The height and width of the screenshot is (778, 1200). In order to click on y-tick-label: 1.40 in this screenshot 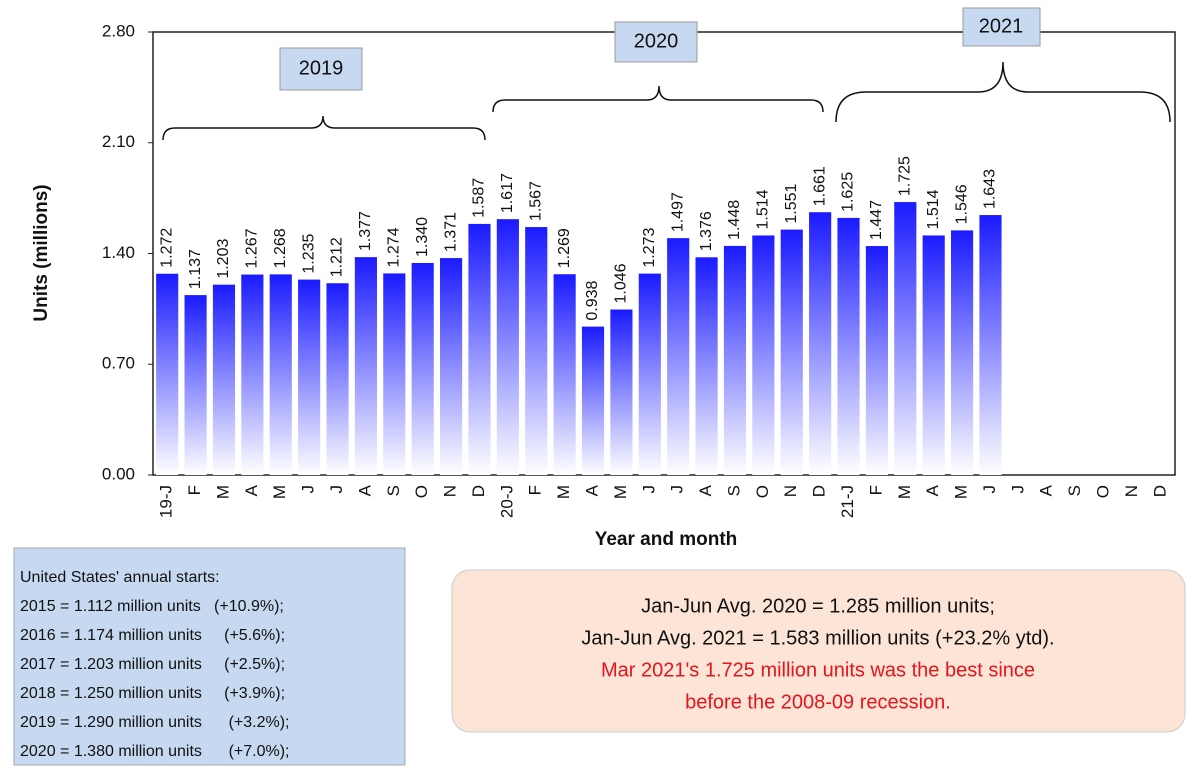, I will do `click(118, 252)`.